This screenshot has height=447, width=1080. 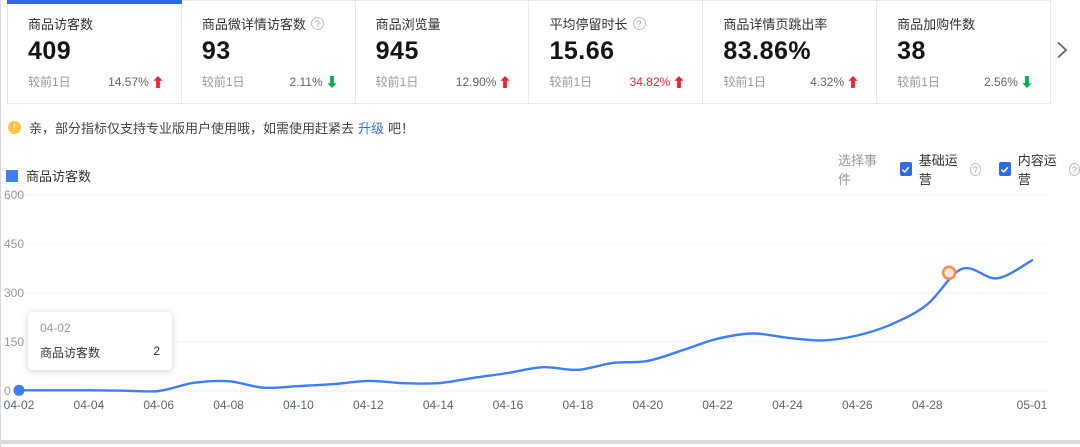 I want to click on event-filter-label: 选择事件, so click(x=858, y=170).